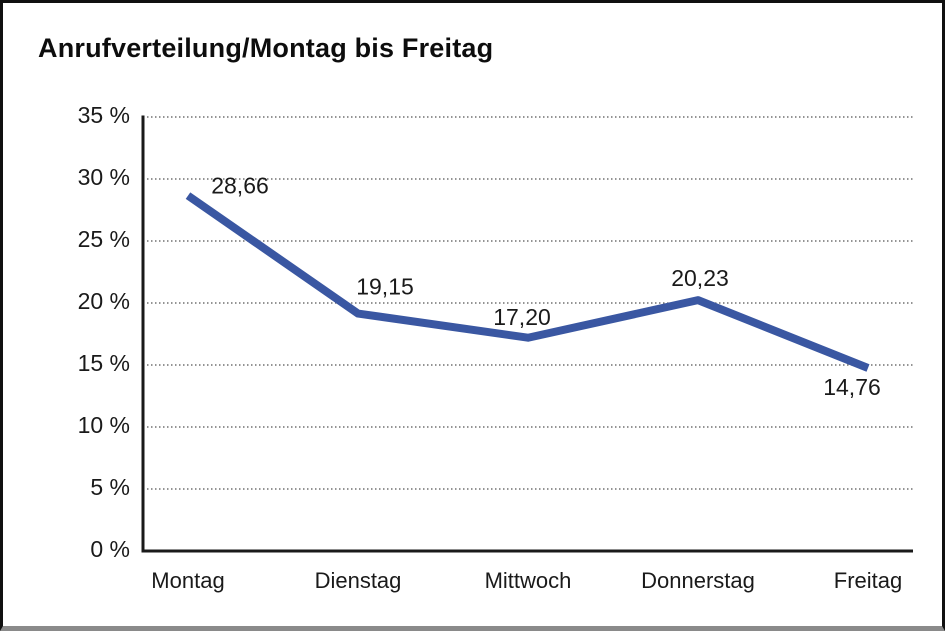  What do you see at coordinates (522, 317) in the screenshot?
I see `data-point-label: 17,20` at bounding box center [522, 317].